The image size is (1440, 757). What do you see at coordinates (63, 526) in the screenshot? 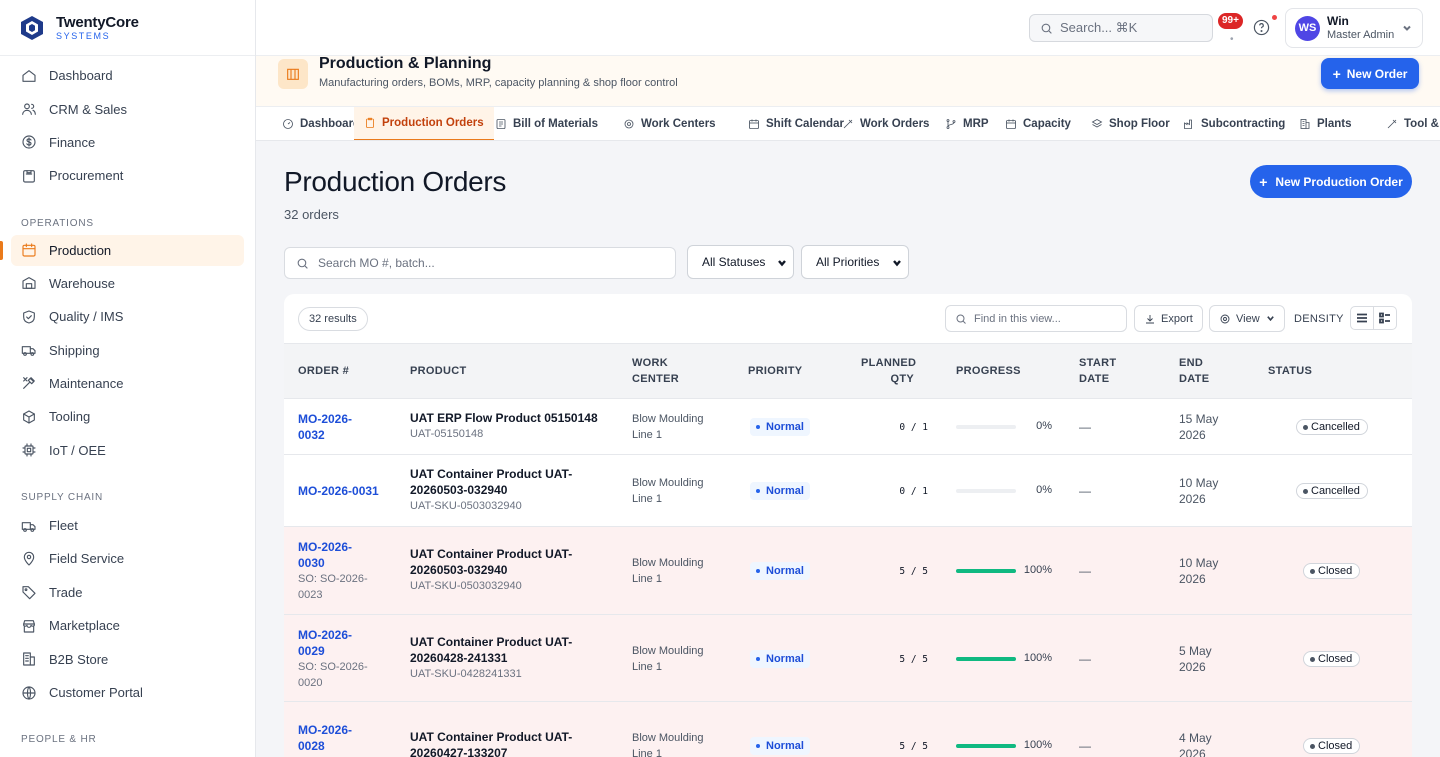
I see `sidebar-item-label: Fleet` at bounding box center [63, 526].